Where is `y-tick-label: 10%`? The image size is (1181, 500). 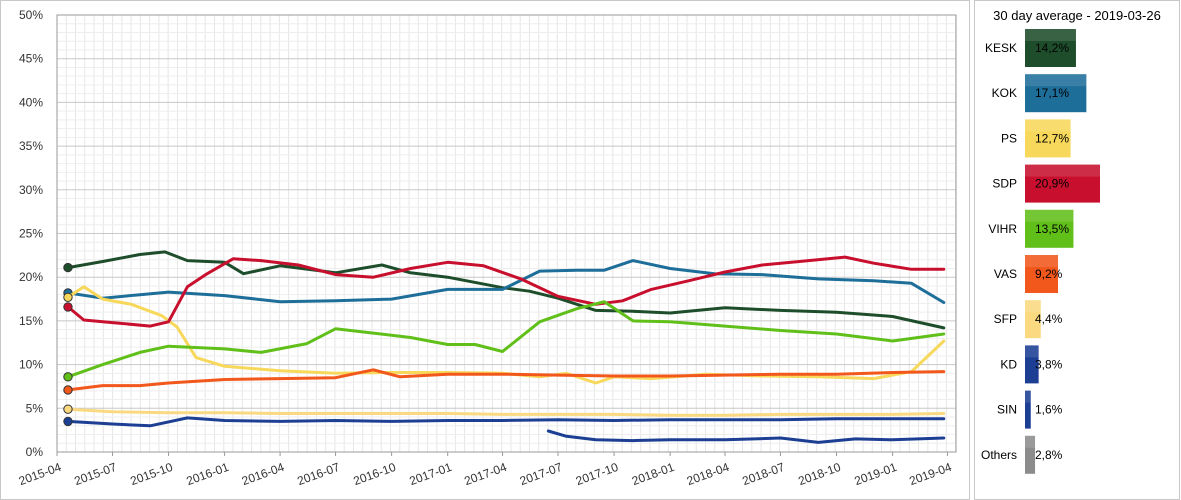 y-tick-label: 10% is located at coordinates (31, 365).